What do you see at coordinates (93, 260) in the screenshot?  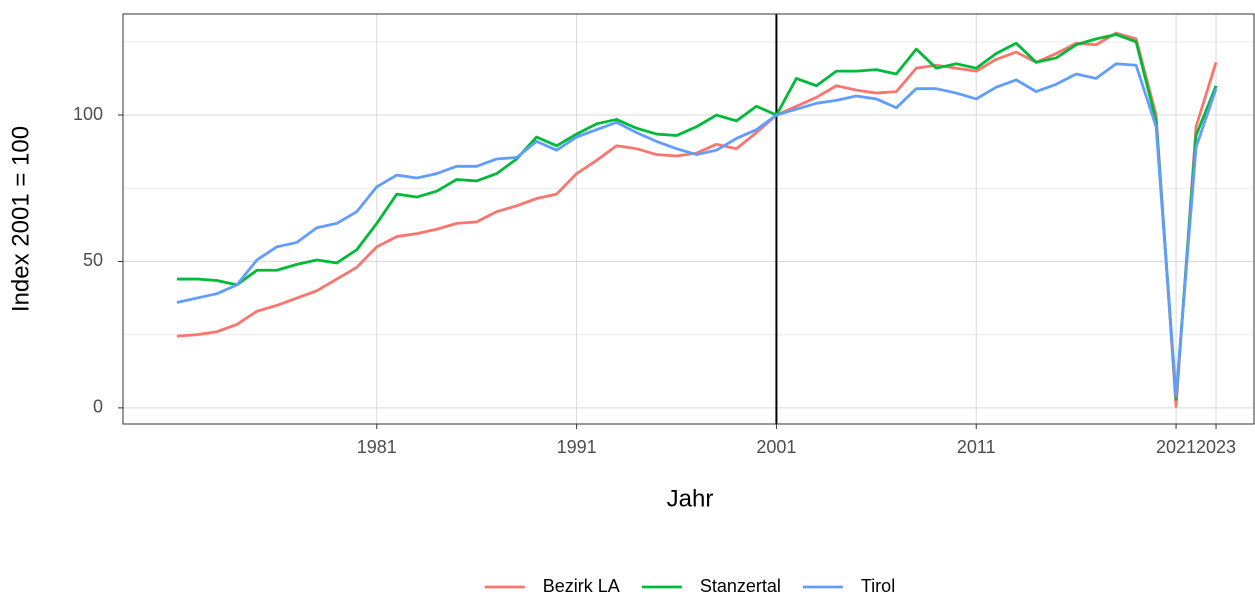 I see `y-tick-label: 50` at bounding box center [93, 260].